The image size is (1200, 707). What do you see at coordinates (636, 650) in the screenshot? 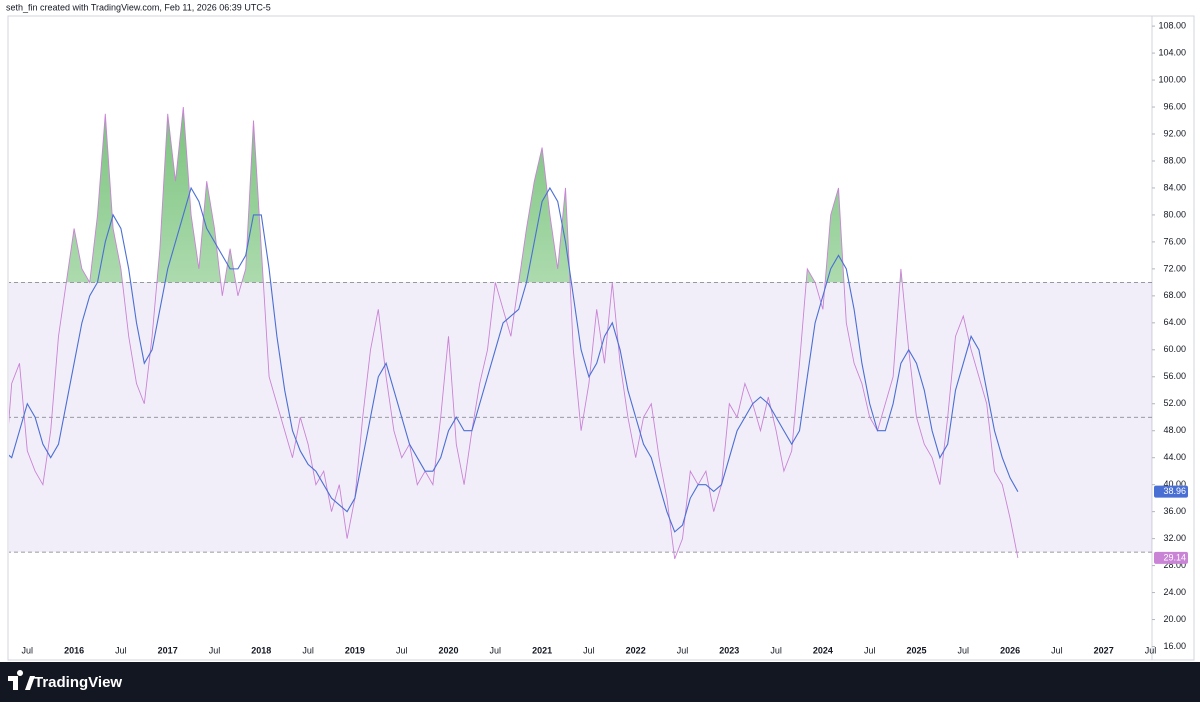
I see `x-tick-label: 2022` at bounding box center [636, 650].